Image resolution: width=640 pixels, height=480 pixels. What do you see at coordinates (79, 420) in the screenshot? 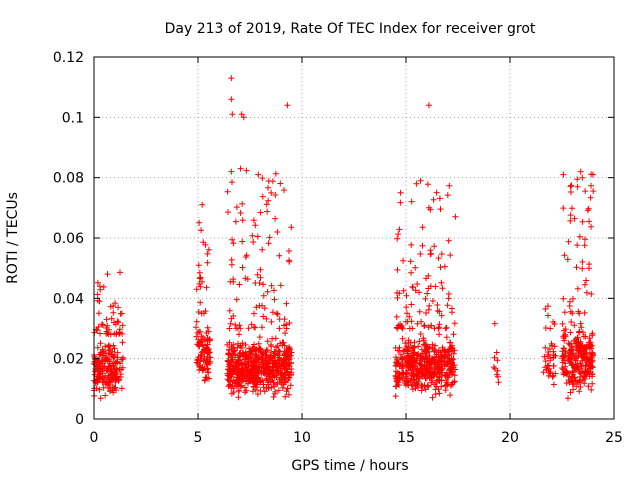
I see `y-tick-label: 0` at bounding box center [79, 420].